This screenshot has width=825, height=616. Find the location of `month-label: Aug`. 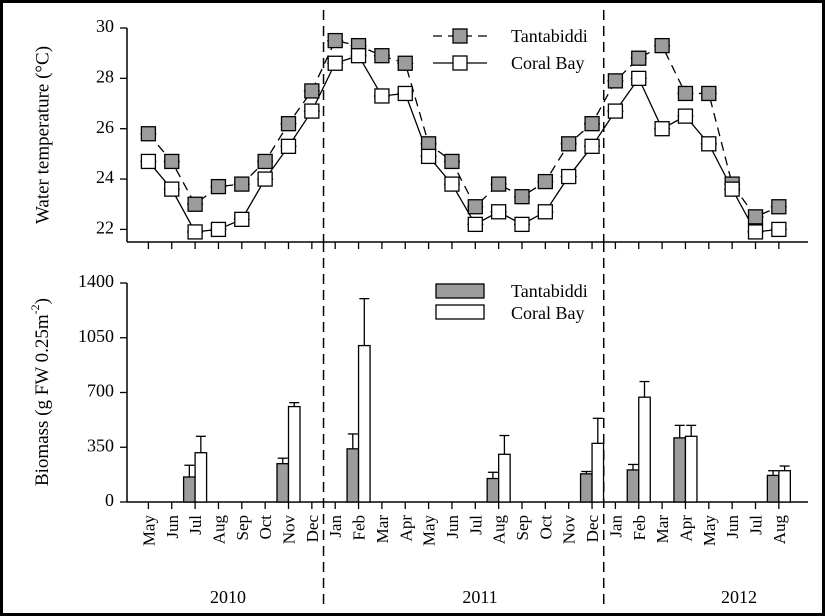

month-label: Aug is located at coordinates (779, 530).